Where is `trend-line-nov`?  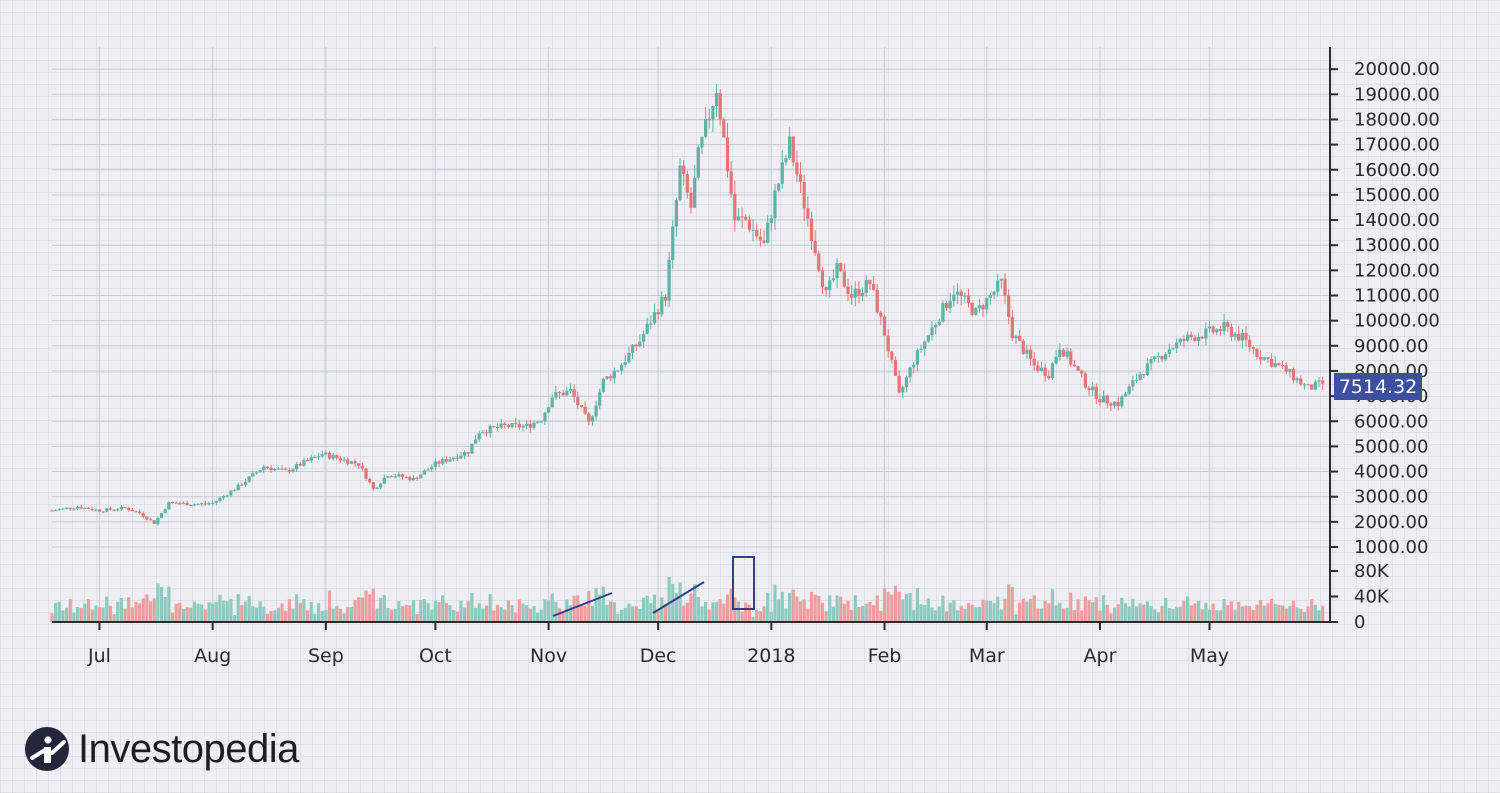
trend-line-nov is located at coordinates (582, 604).